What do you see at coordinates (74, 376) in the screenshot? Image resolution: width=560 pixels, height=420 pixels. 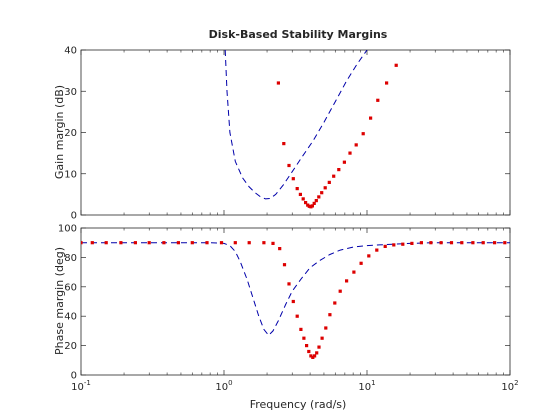 I see `phase-margin-y-tick-label: 0` at bounding box center [74, 376].